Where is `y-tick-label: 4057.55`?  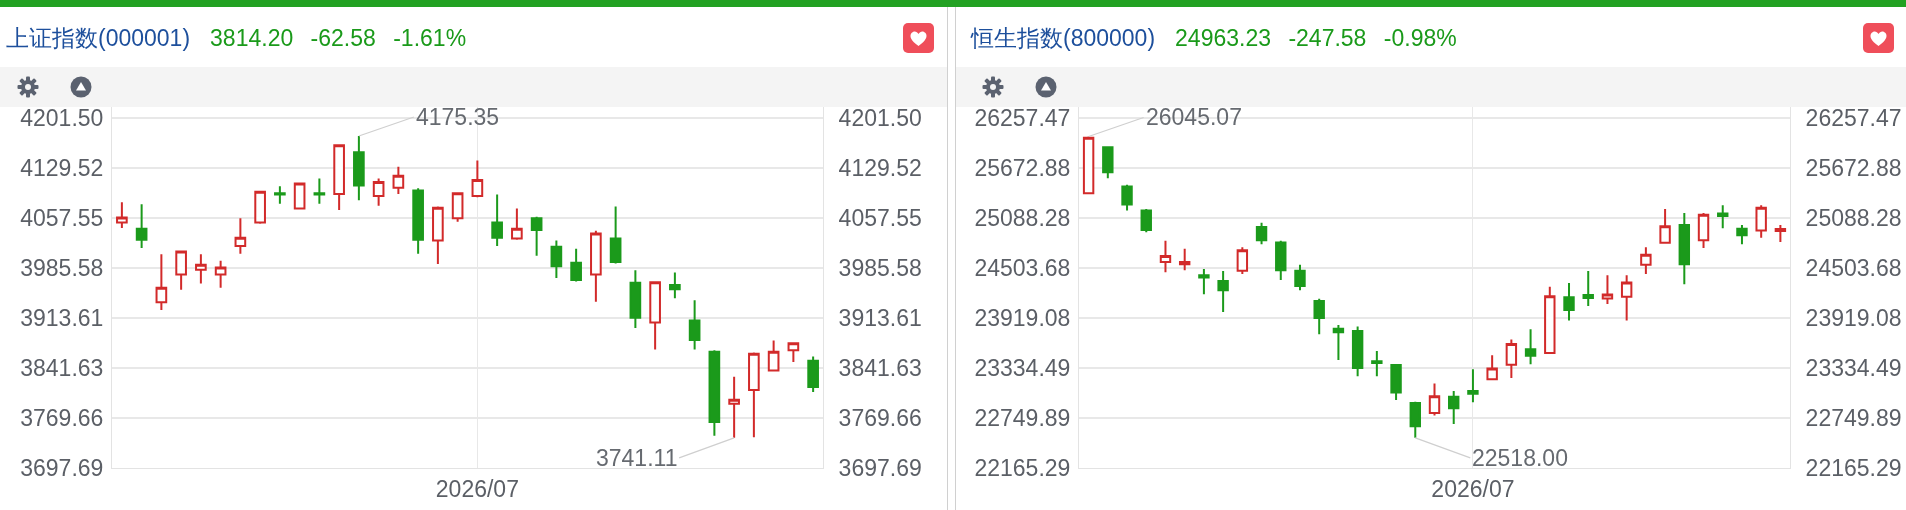 y-tick-label: 4057.55 is located at coordinates (62, 217).